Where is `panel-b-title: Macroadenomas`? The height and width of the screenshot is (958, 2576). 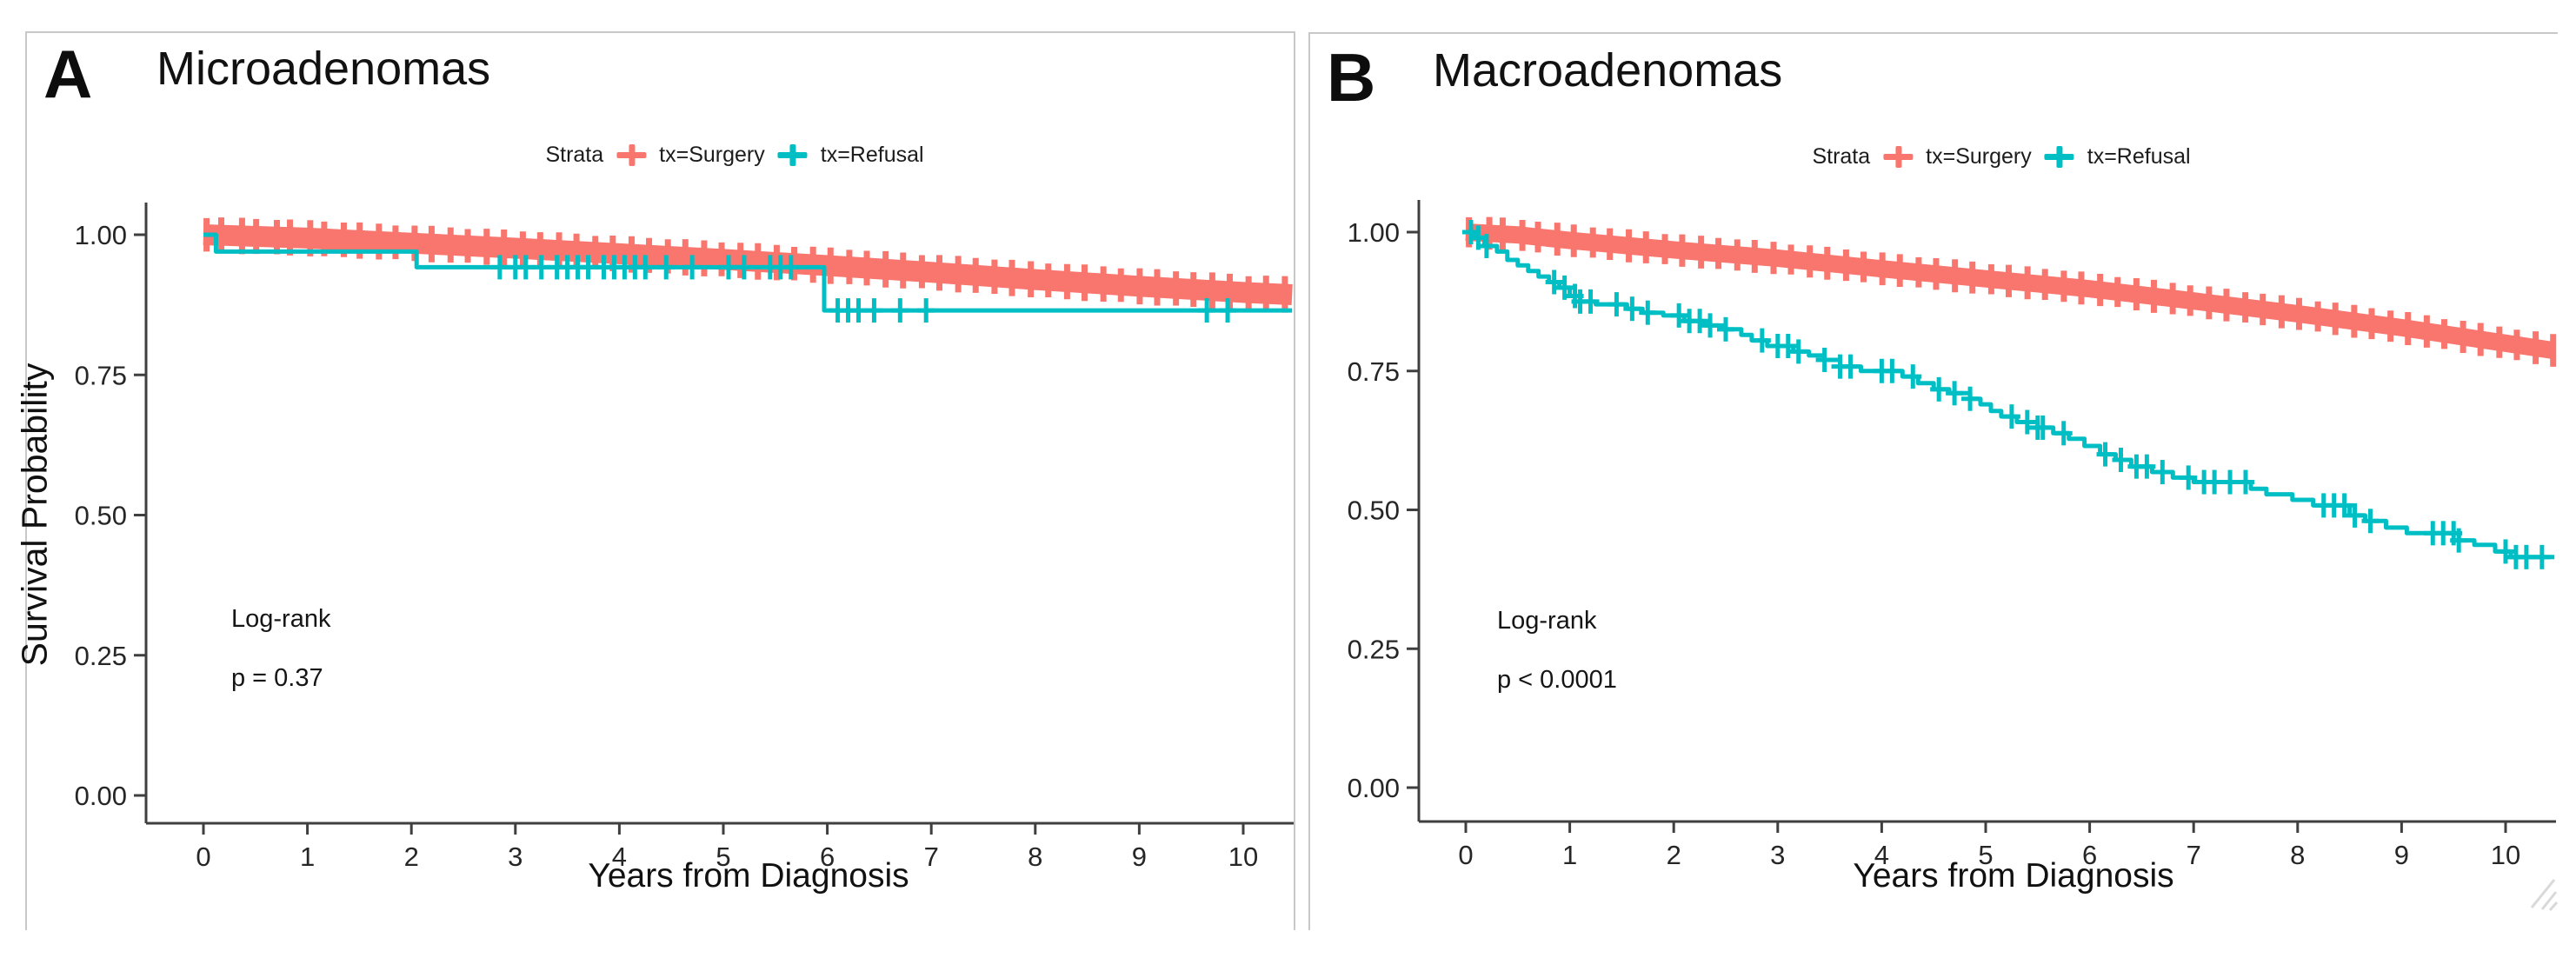
panel-b-title: Macroadenomas is located at coordinates (1608, 70).